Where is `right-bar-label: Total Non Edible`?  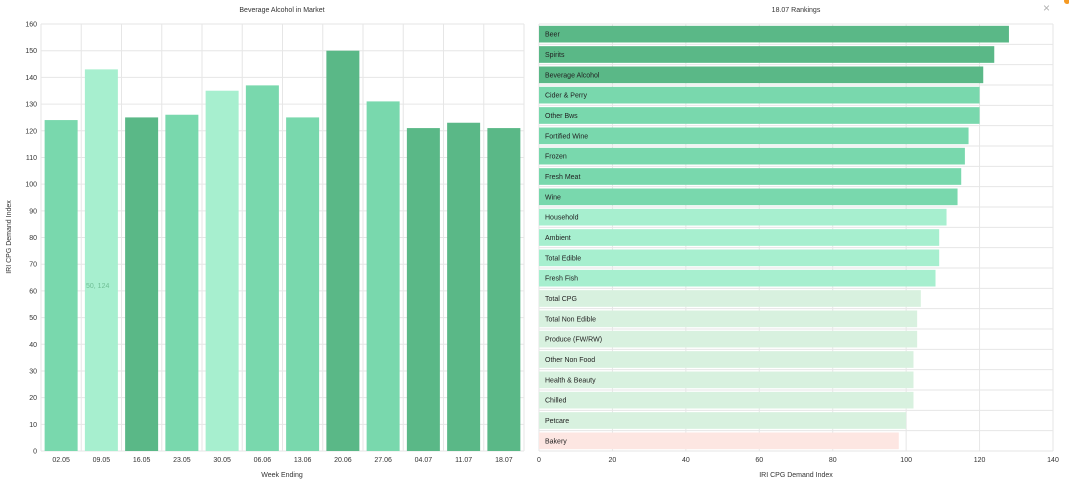
right-bar-label: Total Non Edible is located at coordinates (570, 319).